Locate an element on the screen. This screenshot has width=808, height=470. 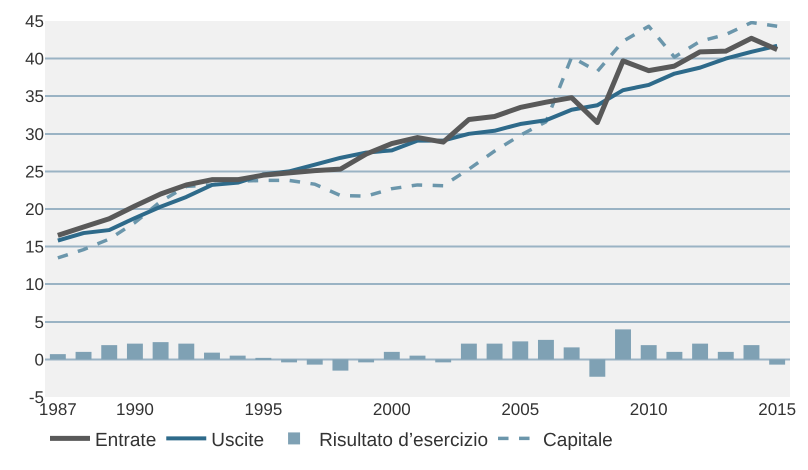
y-tick-label: 15 is located at coordinates (34, 247).